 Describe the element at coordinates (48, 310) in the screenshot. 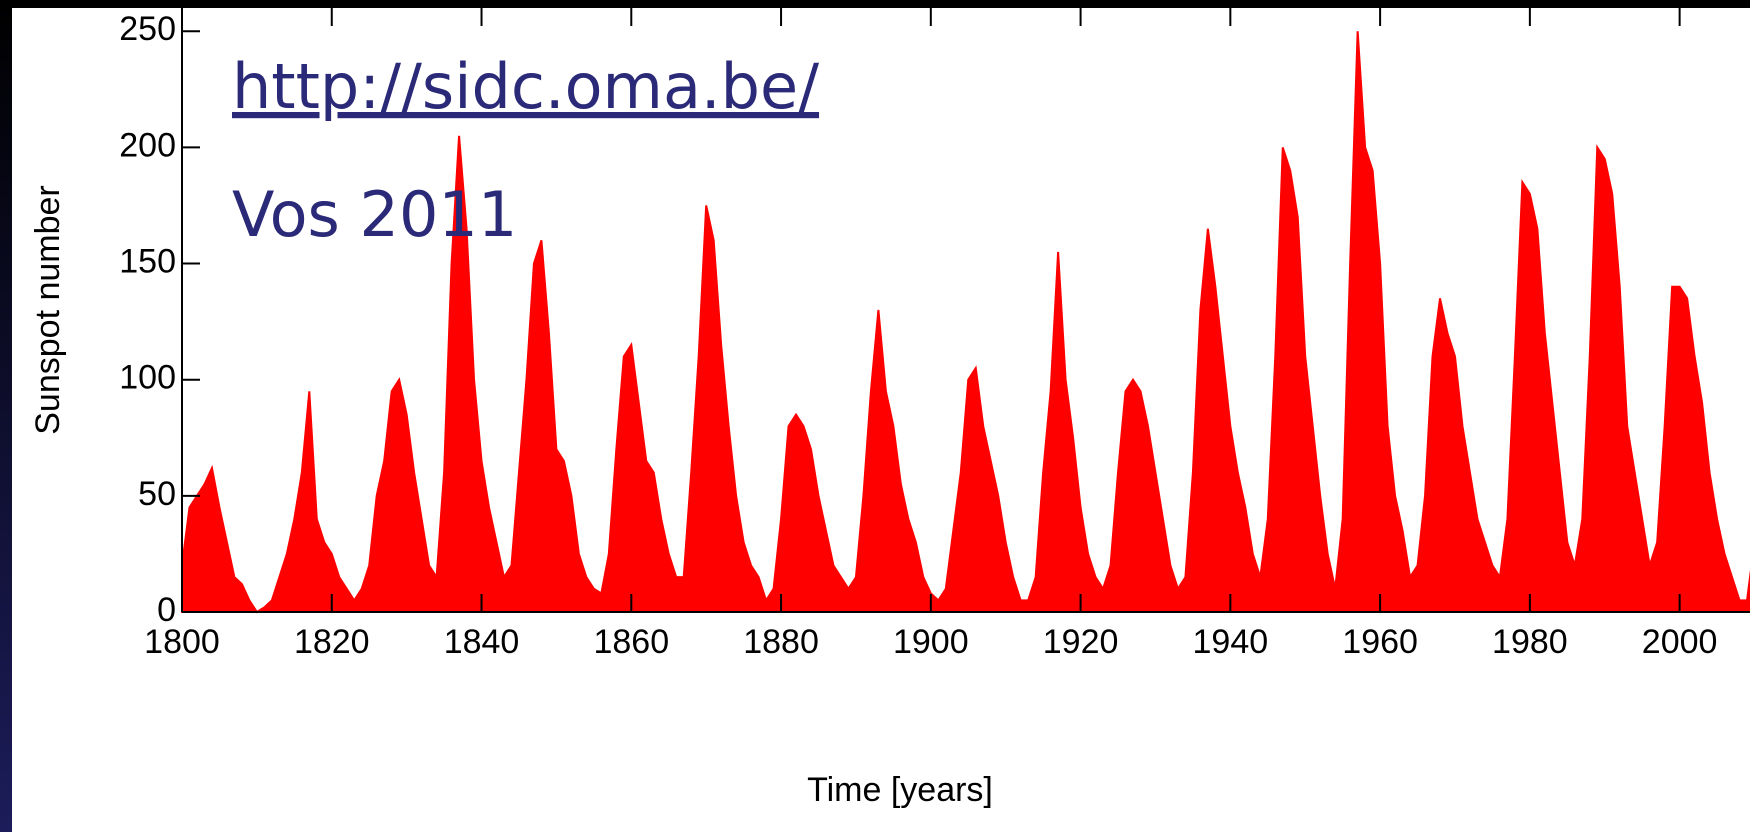

I see `y-axis-title: Sunspot number` at that location.